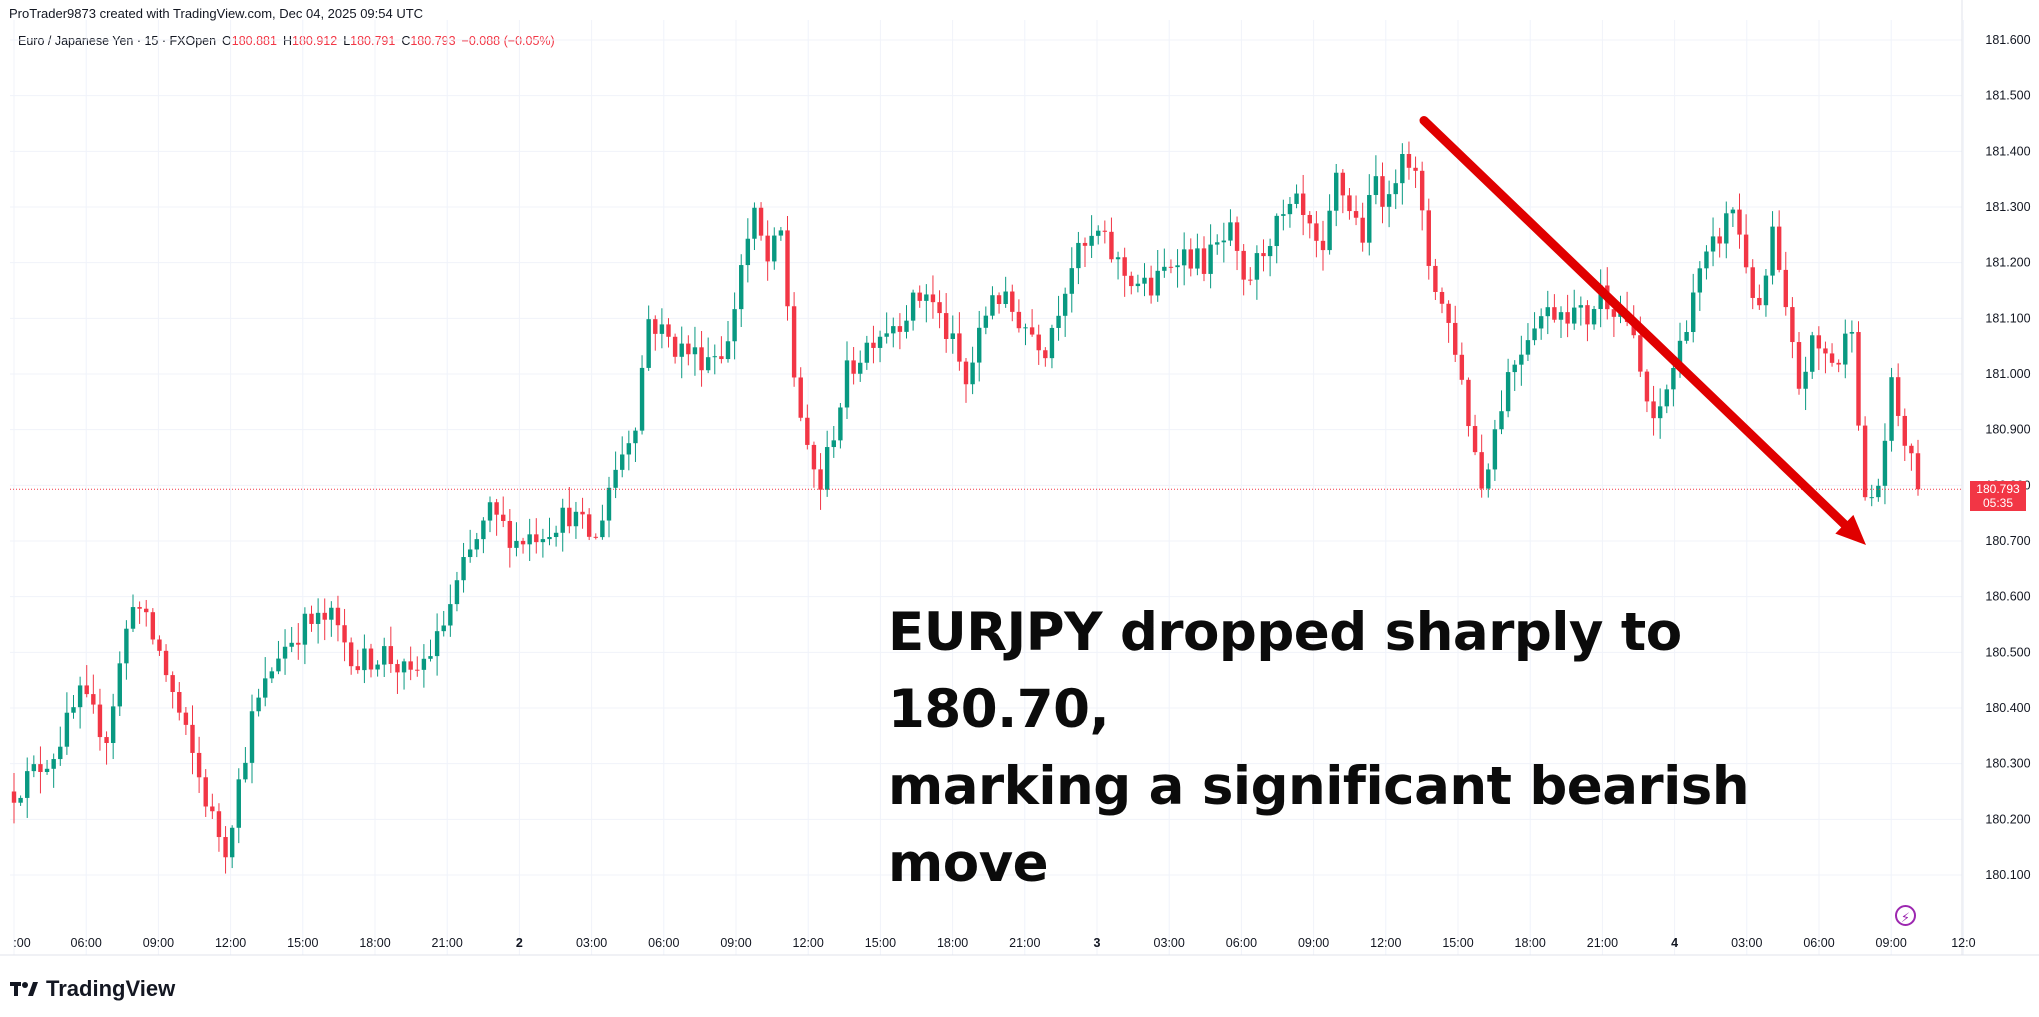 The height and width of the screenshot is (1017, 2039). Describe the element at coordinates (2007, 430) in the screenshot. I see `price-tick-label: 180.900` at that location.